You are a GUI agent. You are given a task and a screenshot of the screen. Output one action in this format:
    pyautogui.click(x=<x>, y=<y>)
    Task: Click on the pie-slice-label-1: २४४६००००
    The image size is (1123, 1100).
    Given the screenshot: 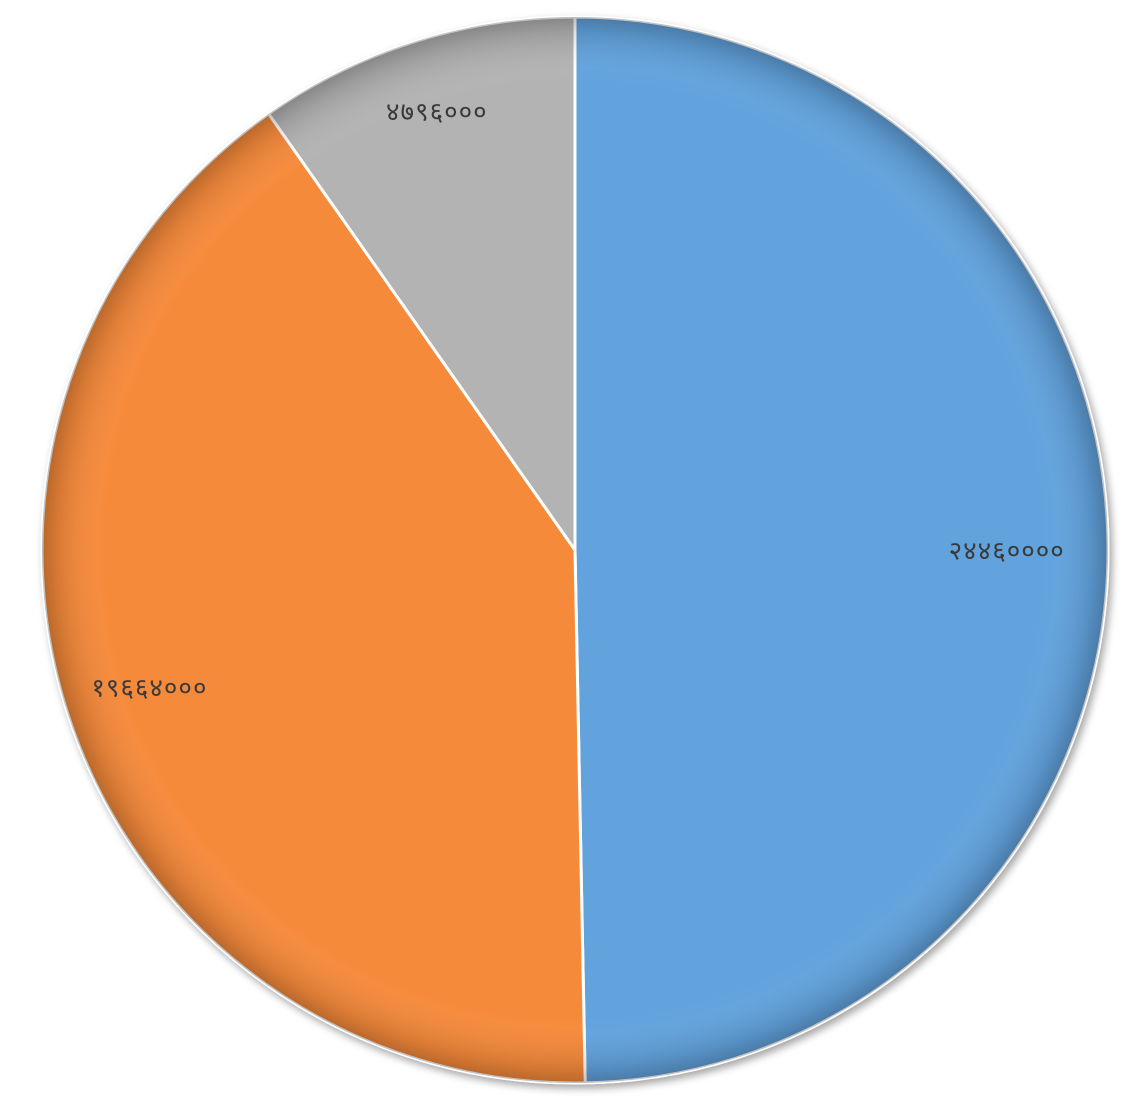 What is the action you would take?
    pyautogui.click(x=1007, y=552)
    